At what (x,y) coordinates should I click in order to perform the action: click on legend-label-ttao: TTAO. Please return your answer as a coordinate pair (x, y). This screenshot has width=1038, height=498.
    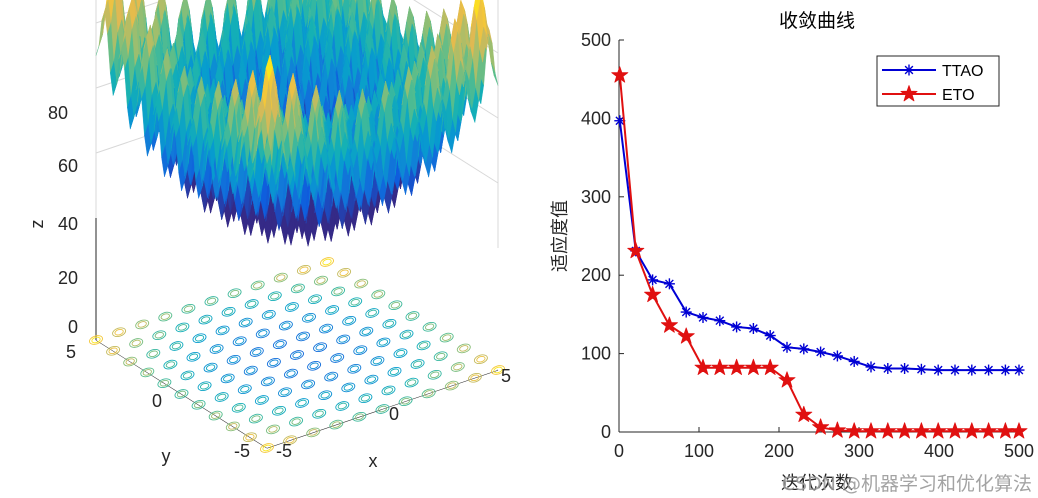
    Looking at the image, I should click on (962, 71).